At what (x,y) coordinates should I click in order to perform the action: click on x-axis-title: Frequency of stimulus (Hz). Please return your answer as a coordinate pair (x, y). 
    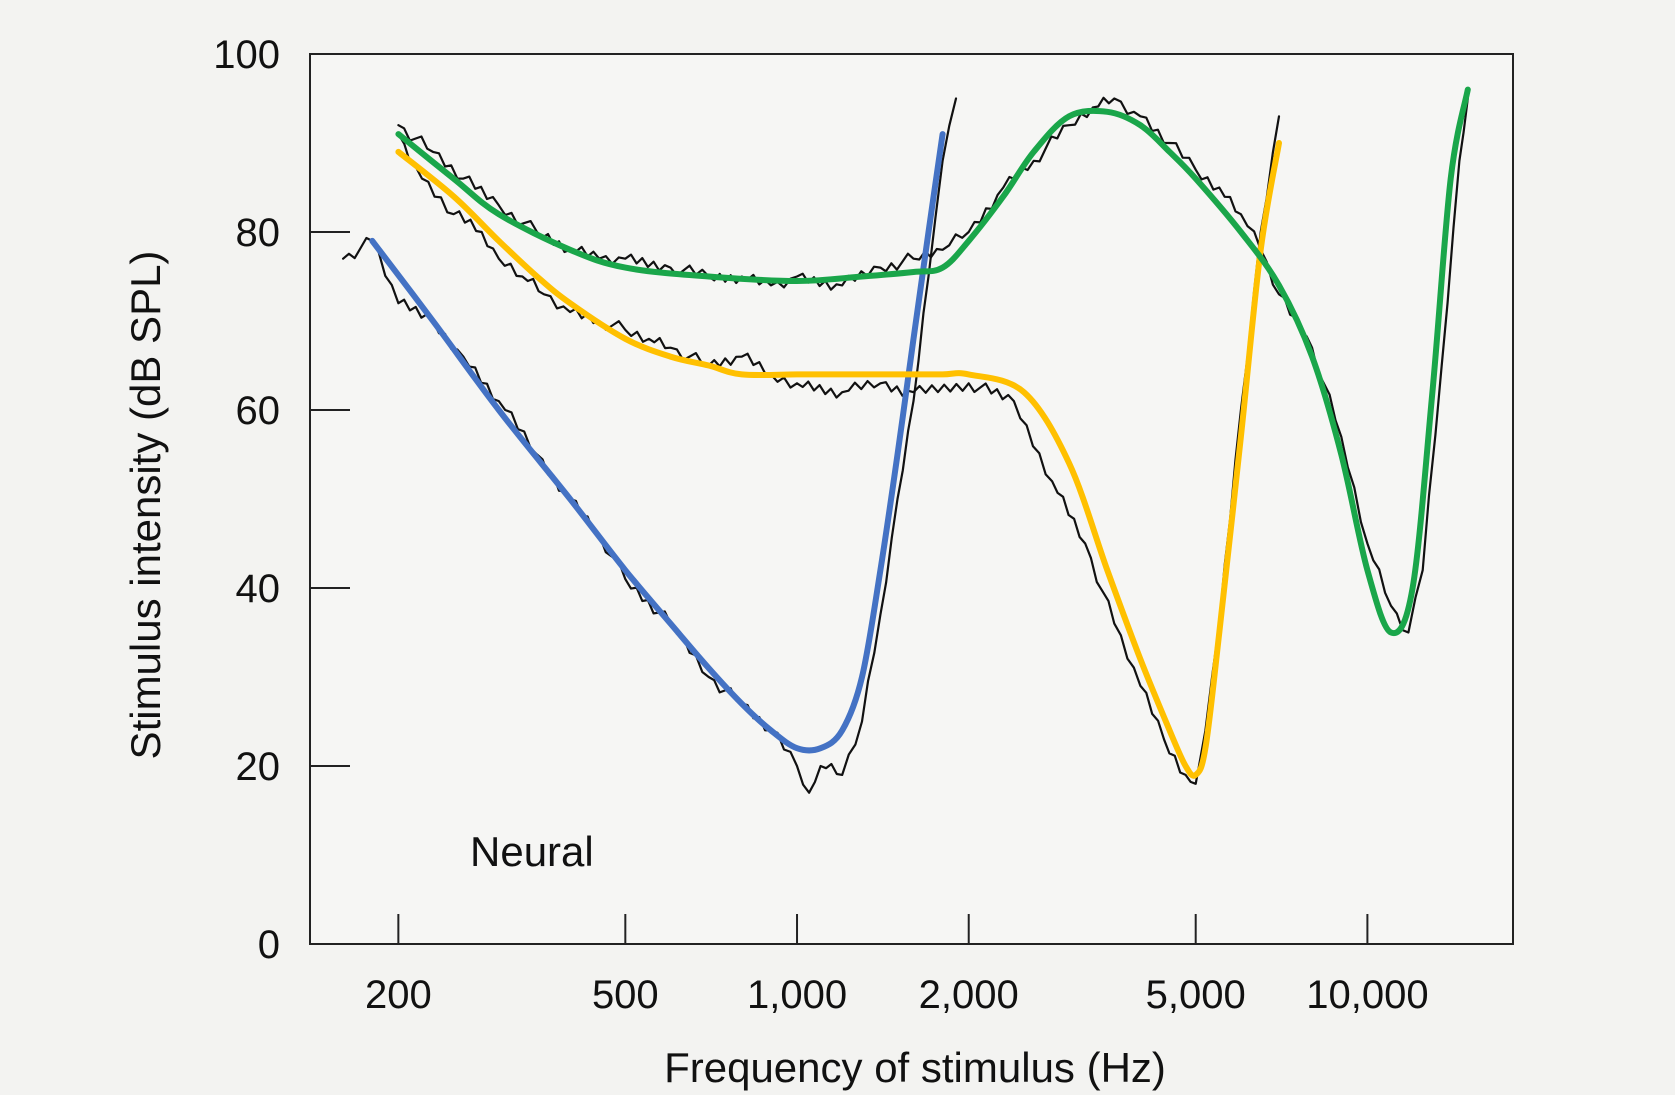
    Looking at the image, I should click on (915, 1067).